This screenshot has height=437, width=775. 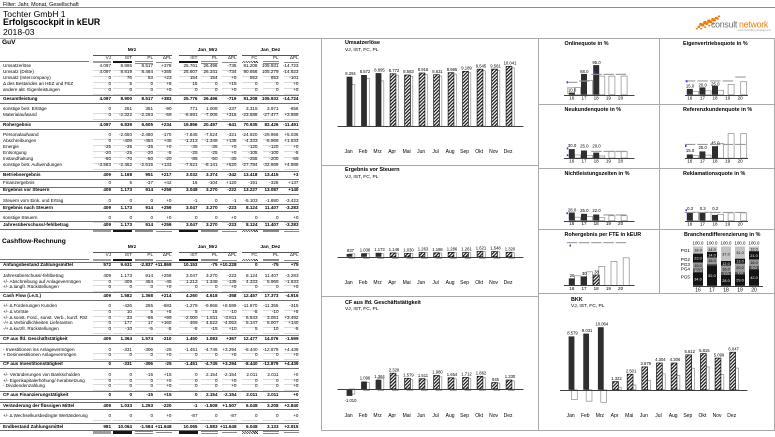 I want to click on svg-text: 9.0, so click(x=753, y=268).